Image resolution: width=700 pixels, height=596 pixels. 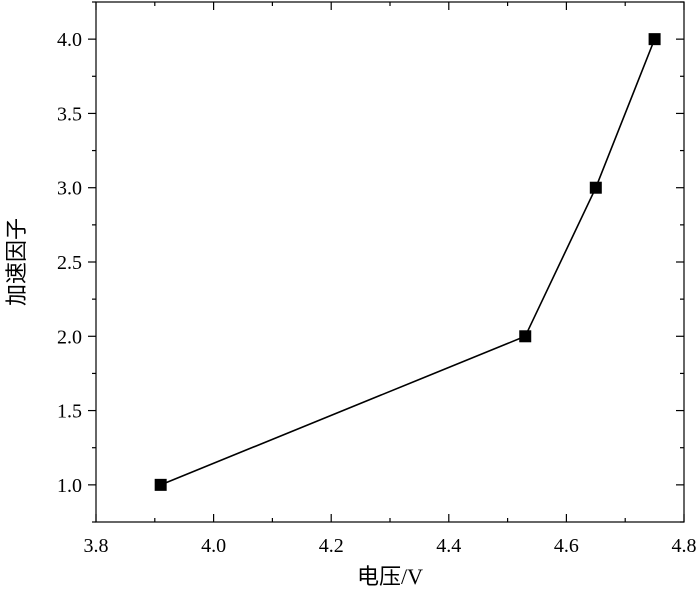 What do you see at coordinates (331, 546) in the screenshot?
I see `x-tick-label: 4.2` at bounding box center [331, 546].